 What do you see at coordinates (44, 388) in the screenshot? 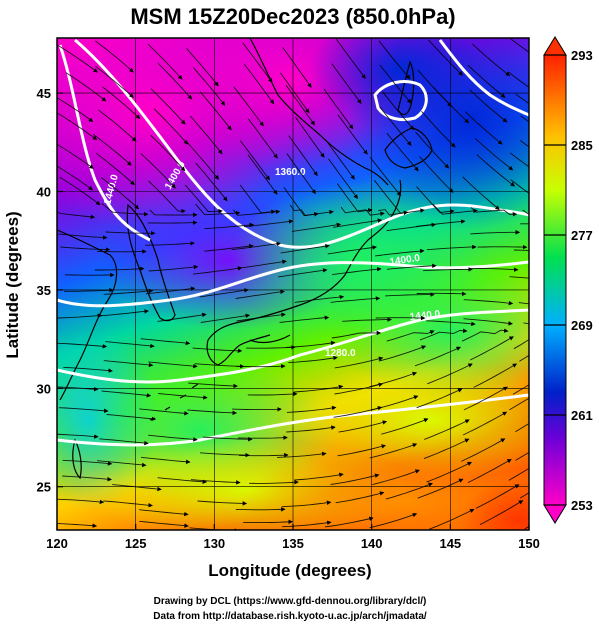
I see `y-tick-label: 30` at bounding box center [44, 388].